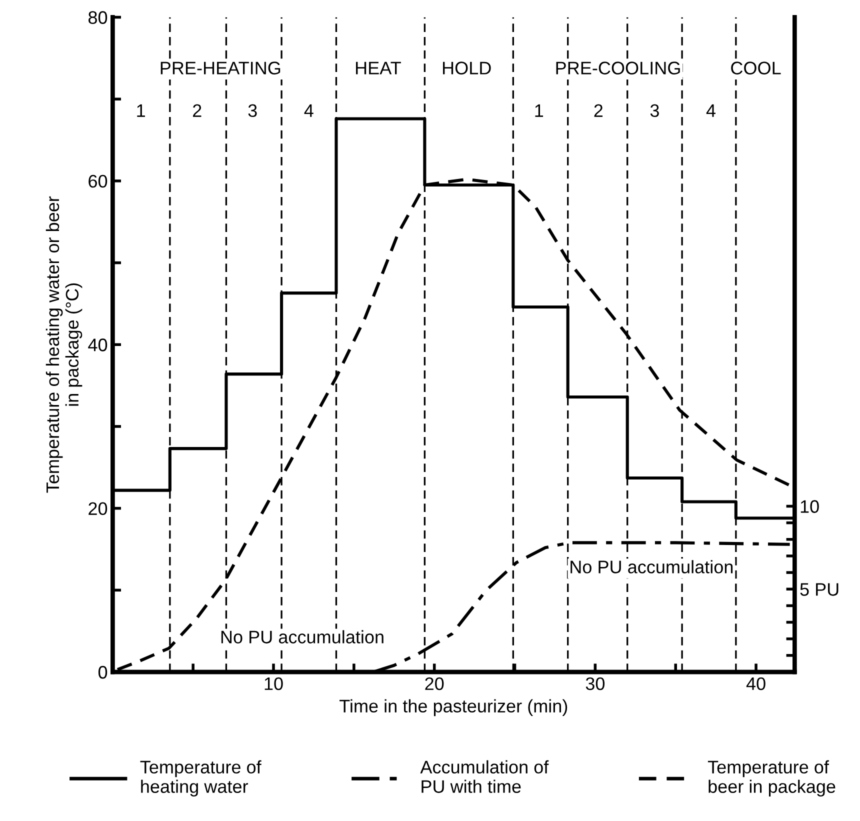 Image resolution: width=860 pixels, height=821 pixels. Describe the element at coordinates (467, 68) in the screenshot. I see `annotation: HOLD` at that location.